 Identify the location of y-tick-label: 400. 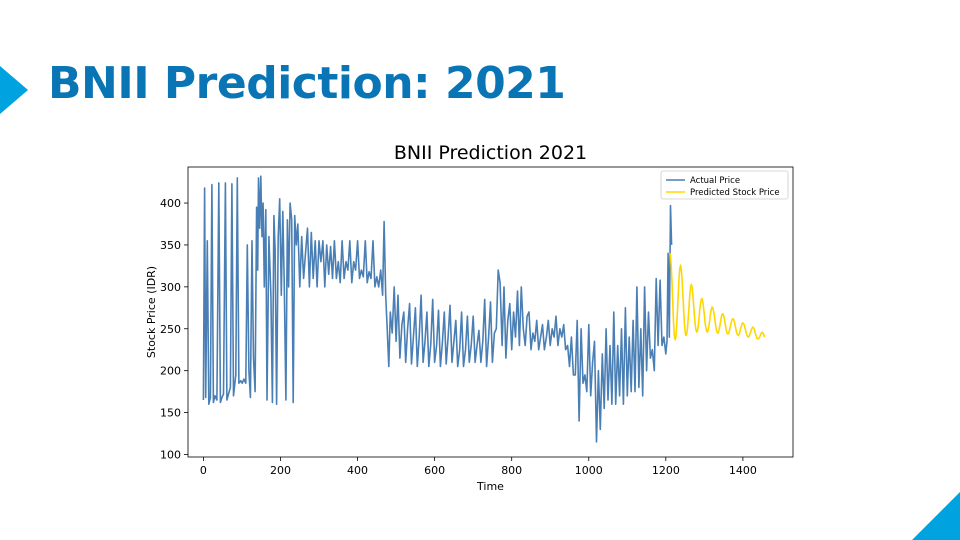
(170, 203).